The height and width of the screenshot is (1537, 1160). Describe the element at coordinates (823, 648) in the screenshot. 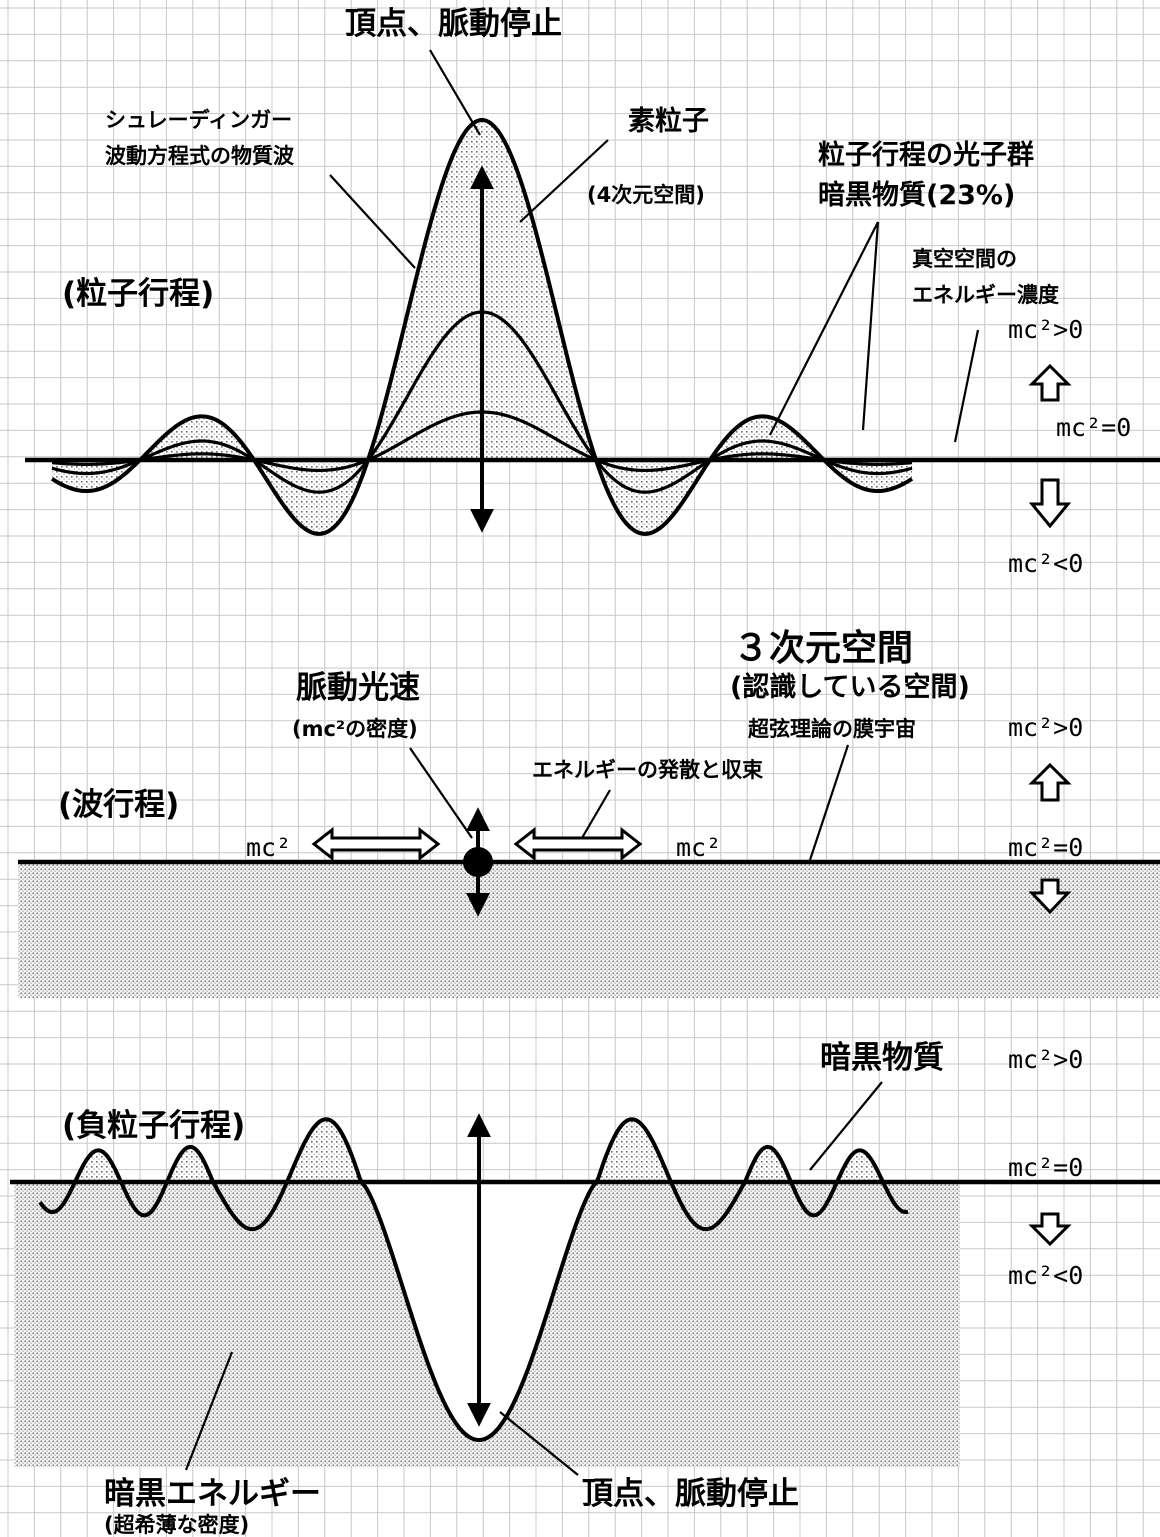

I see `three-d-space-label: ３次元空間` at that location.